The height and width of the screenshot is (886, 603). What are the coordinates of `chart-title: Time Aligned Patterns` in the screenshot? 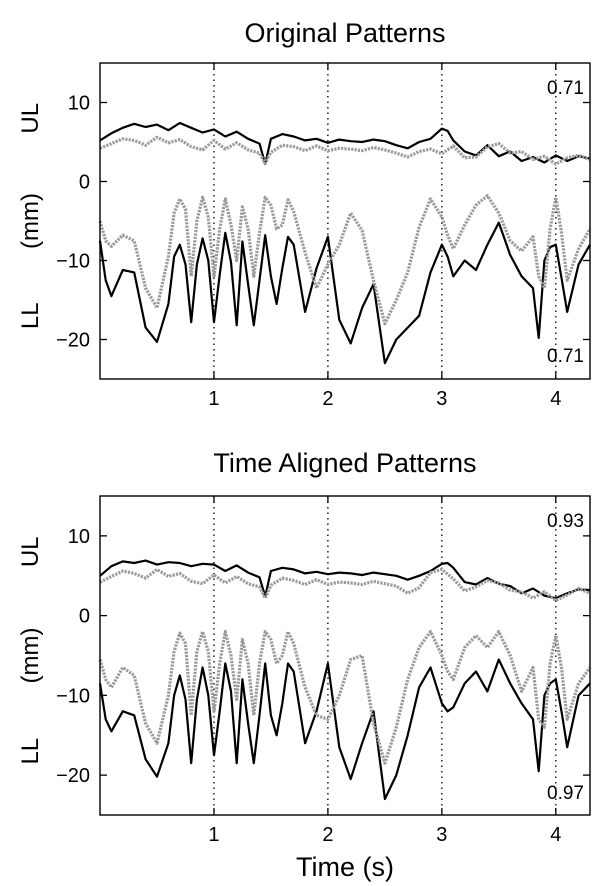 It's located at (344, 463).